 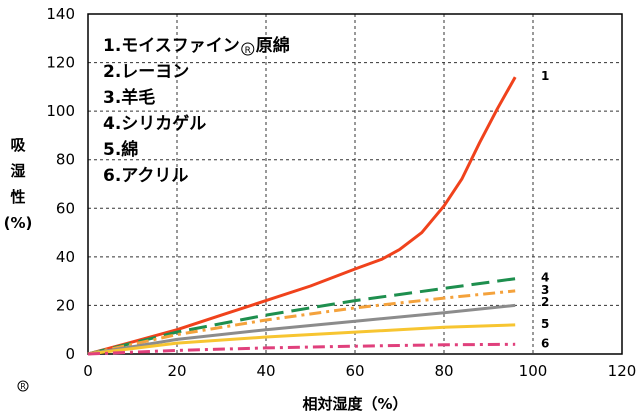 What do you see at coordinates (65, 160) in the screenshot?
I see `y-tick-label: 80` at bounding box center [65, 160].